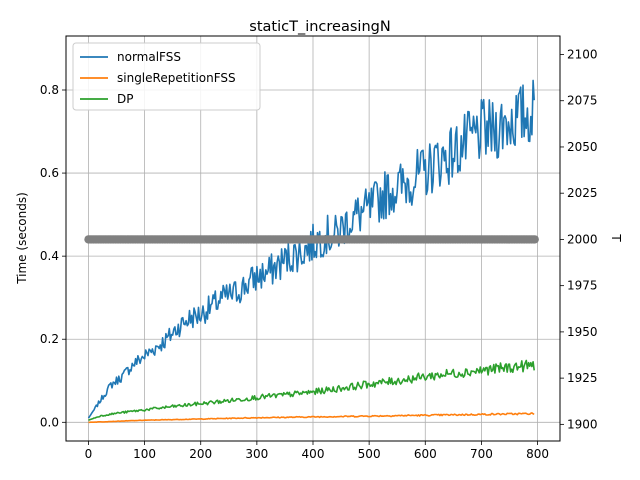 This screenshot has width=640, height=480. Describe the element at coordinates (144, 454) in the screenshot. I see `x-tick-label: 100` at that location.